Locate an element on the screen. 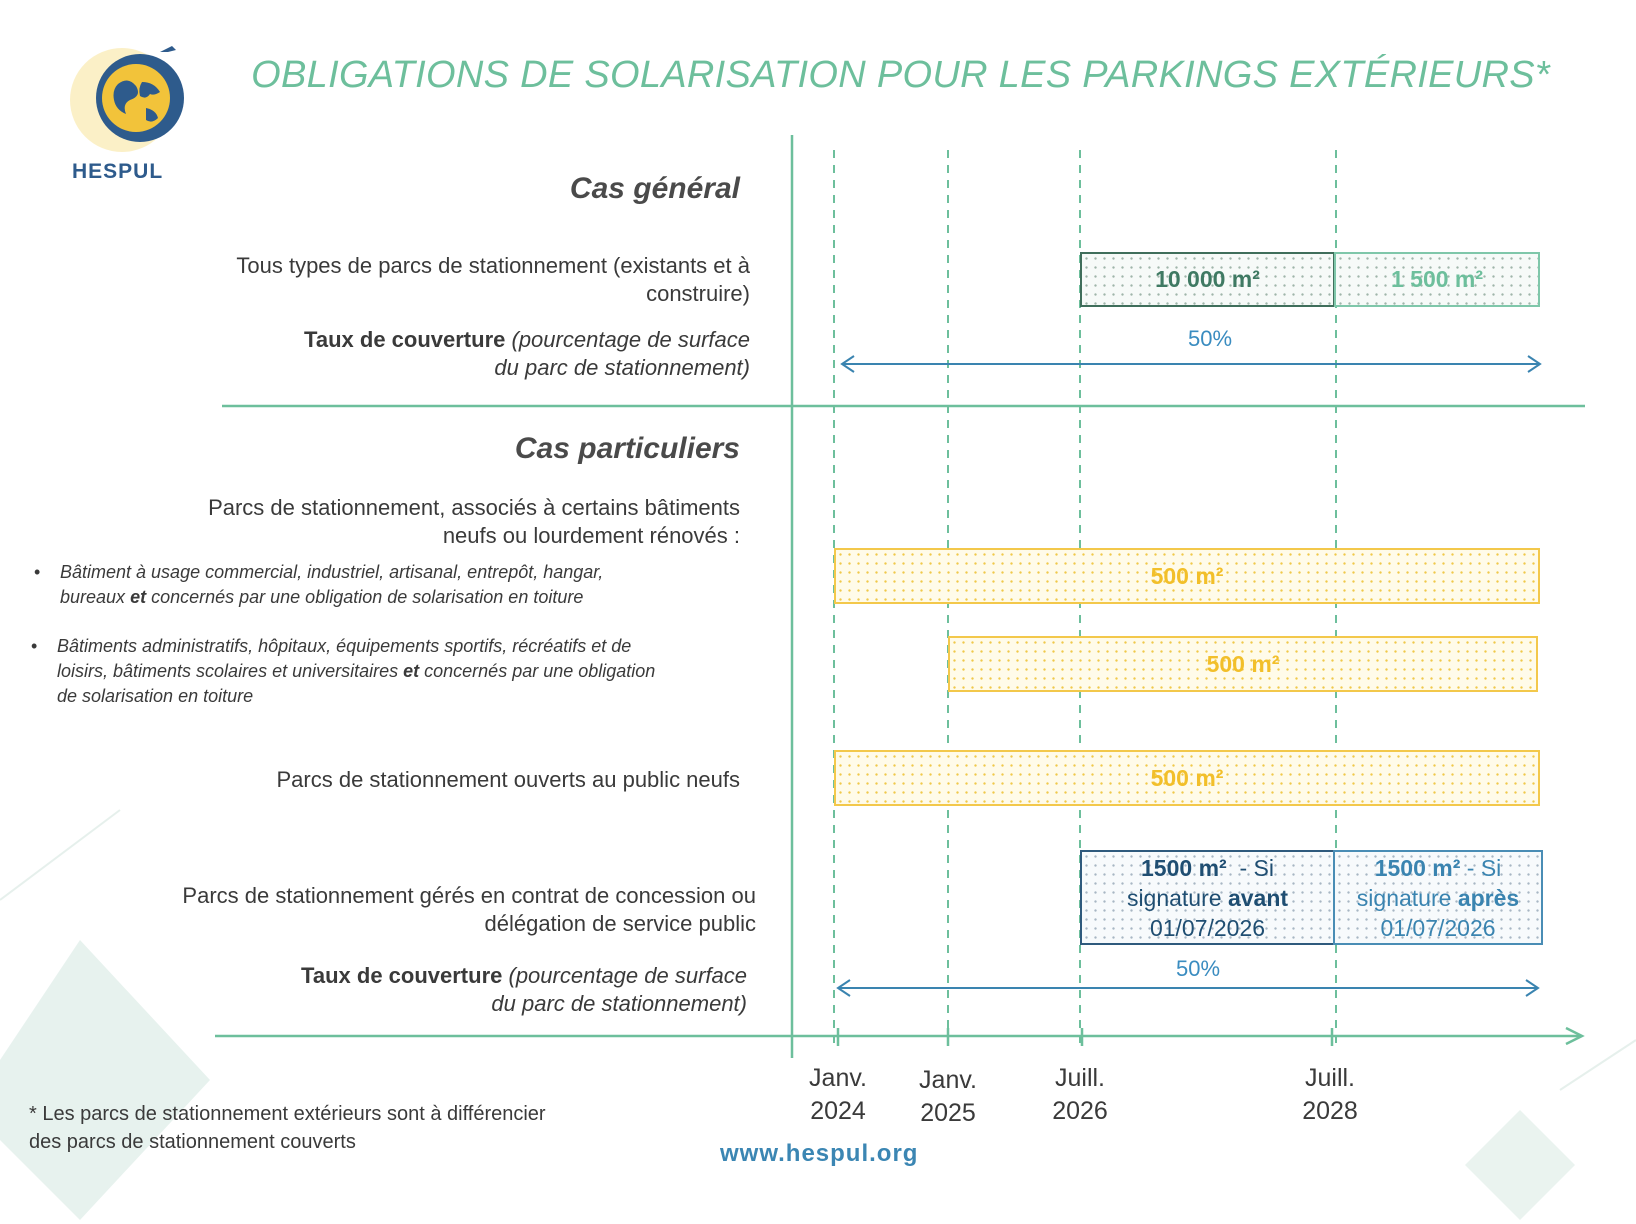  concession-label-line-2: délégation de service public is located at coordinates (620, 923).